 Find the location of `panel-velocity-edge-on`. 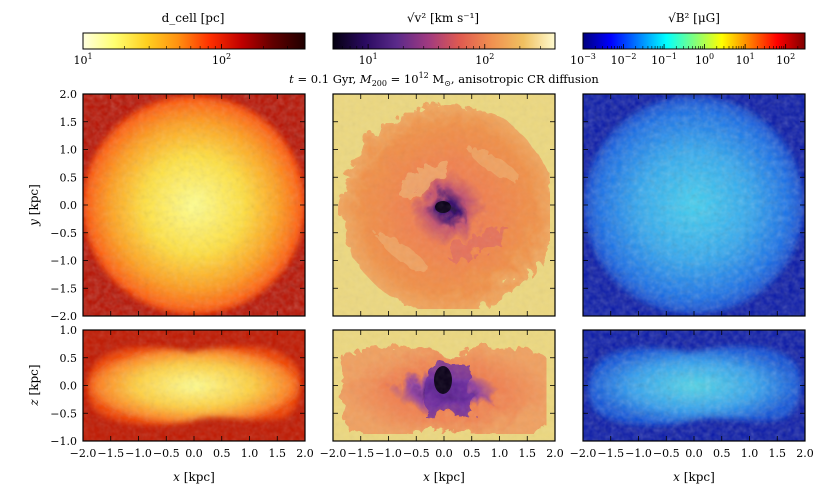

panel-velocity-edge-on is located at coordinates (444, 385).